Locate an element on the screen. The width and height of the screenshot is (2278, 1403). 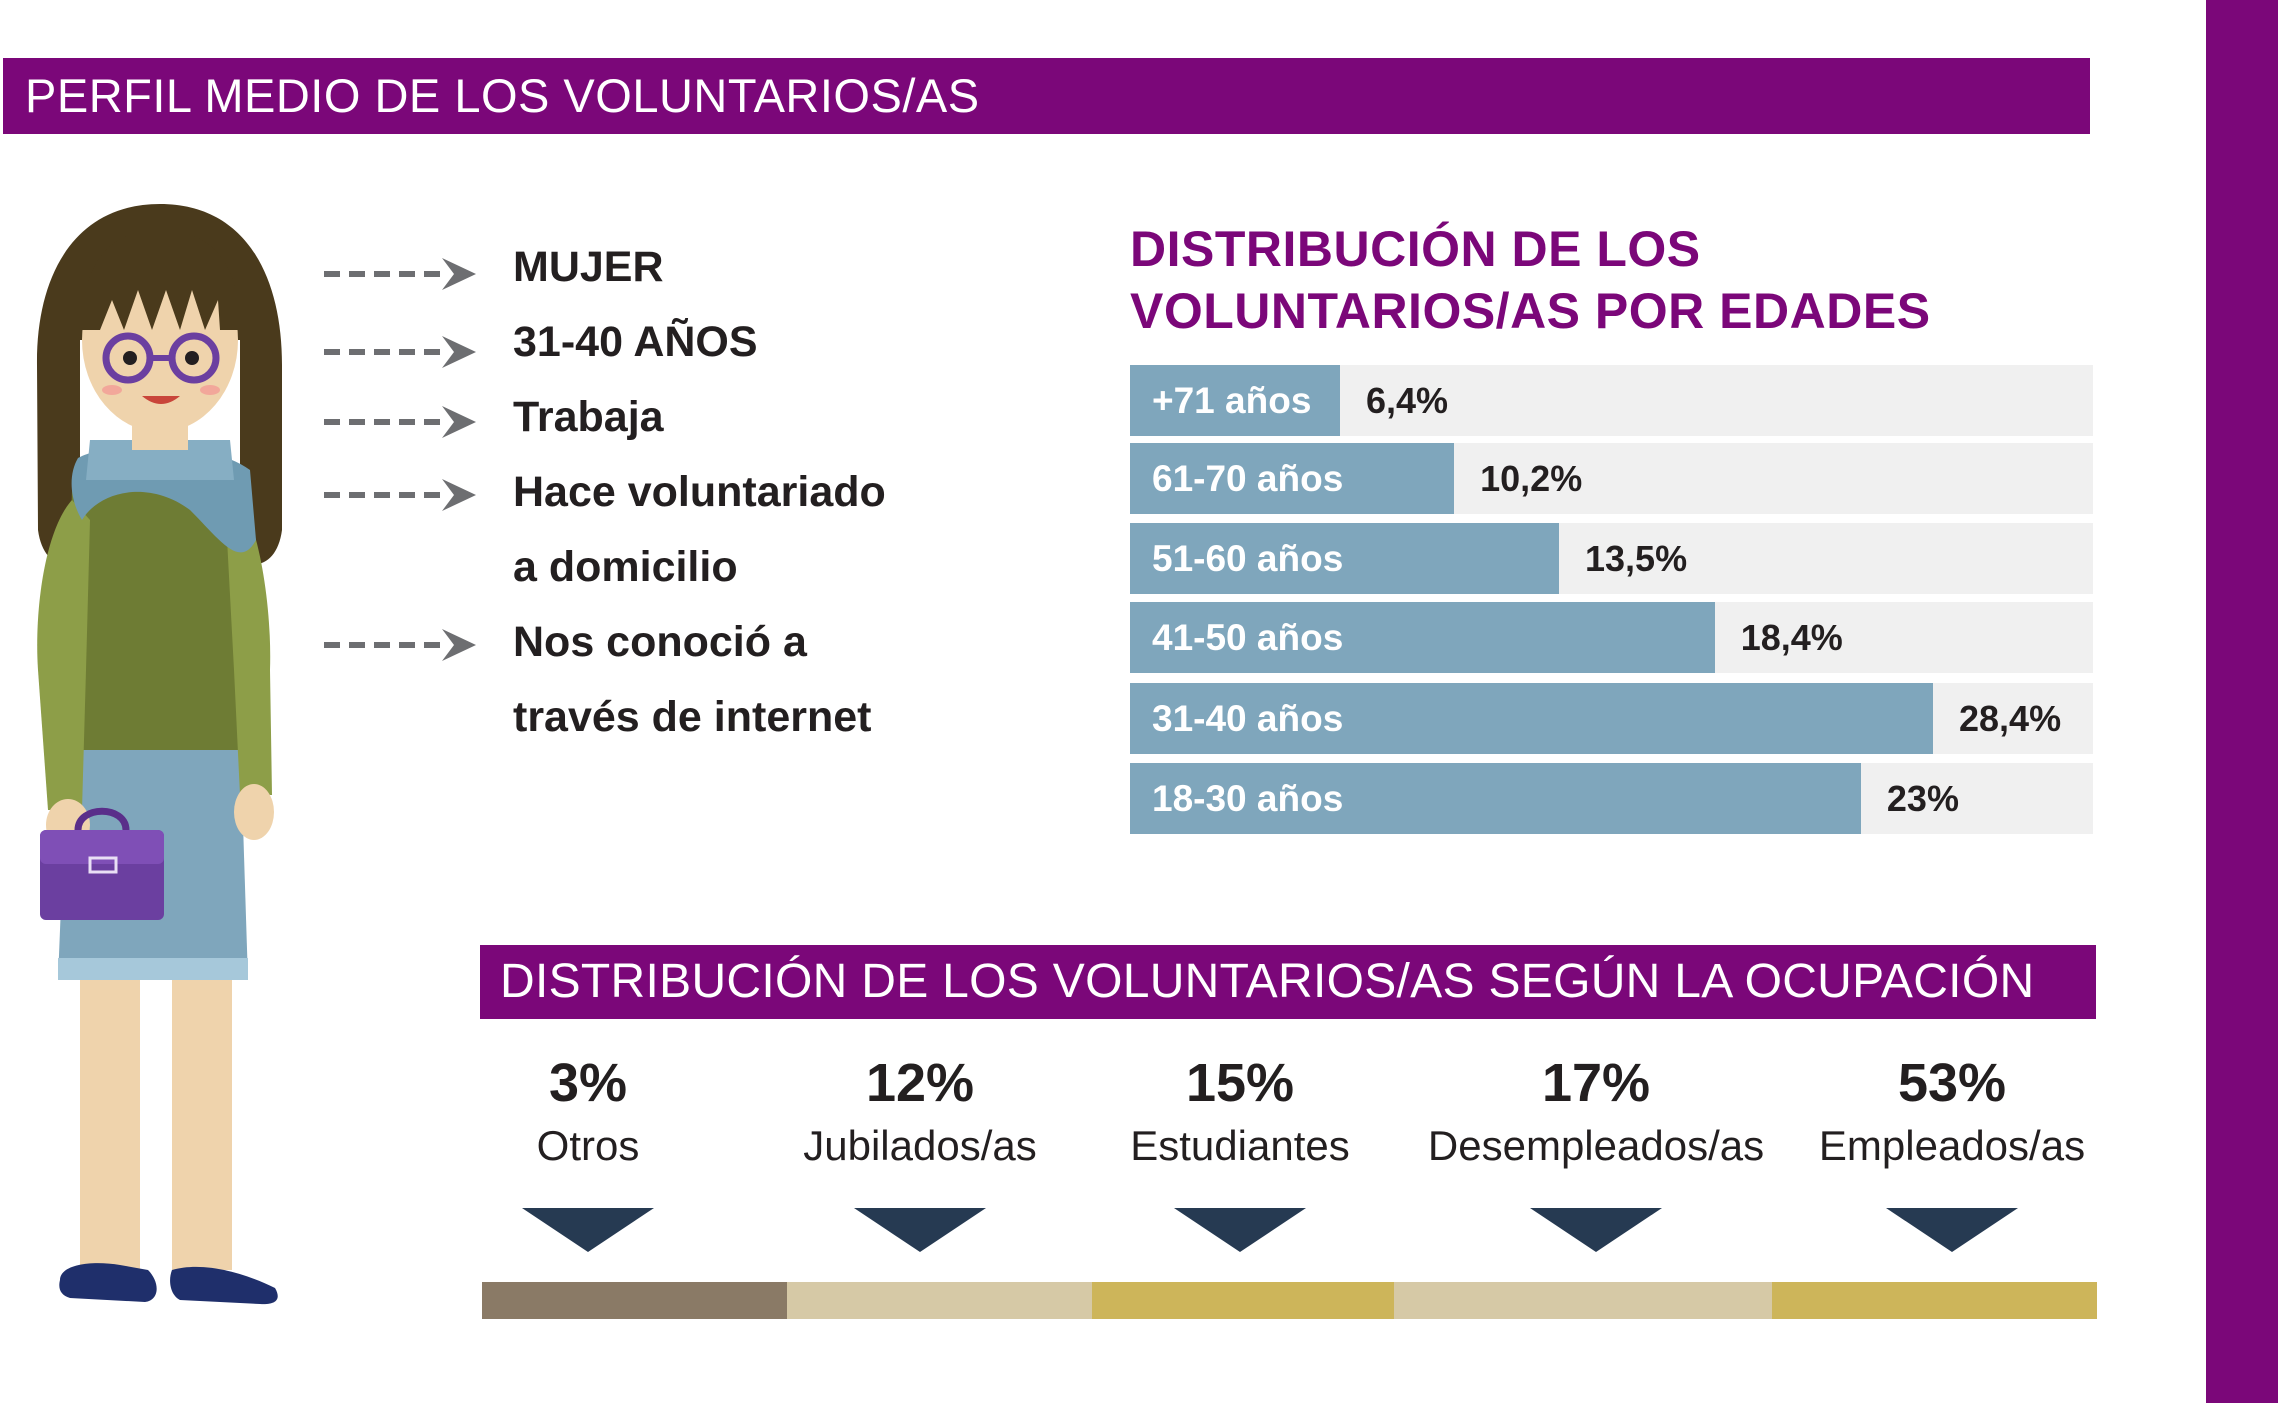
profile-work: Trabaja is located at coordinates (588, 417).